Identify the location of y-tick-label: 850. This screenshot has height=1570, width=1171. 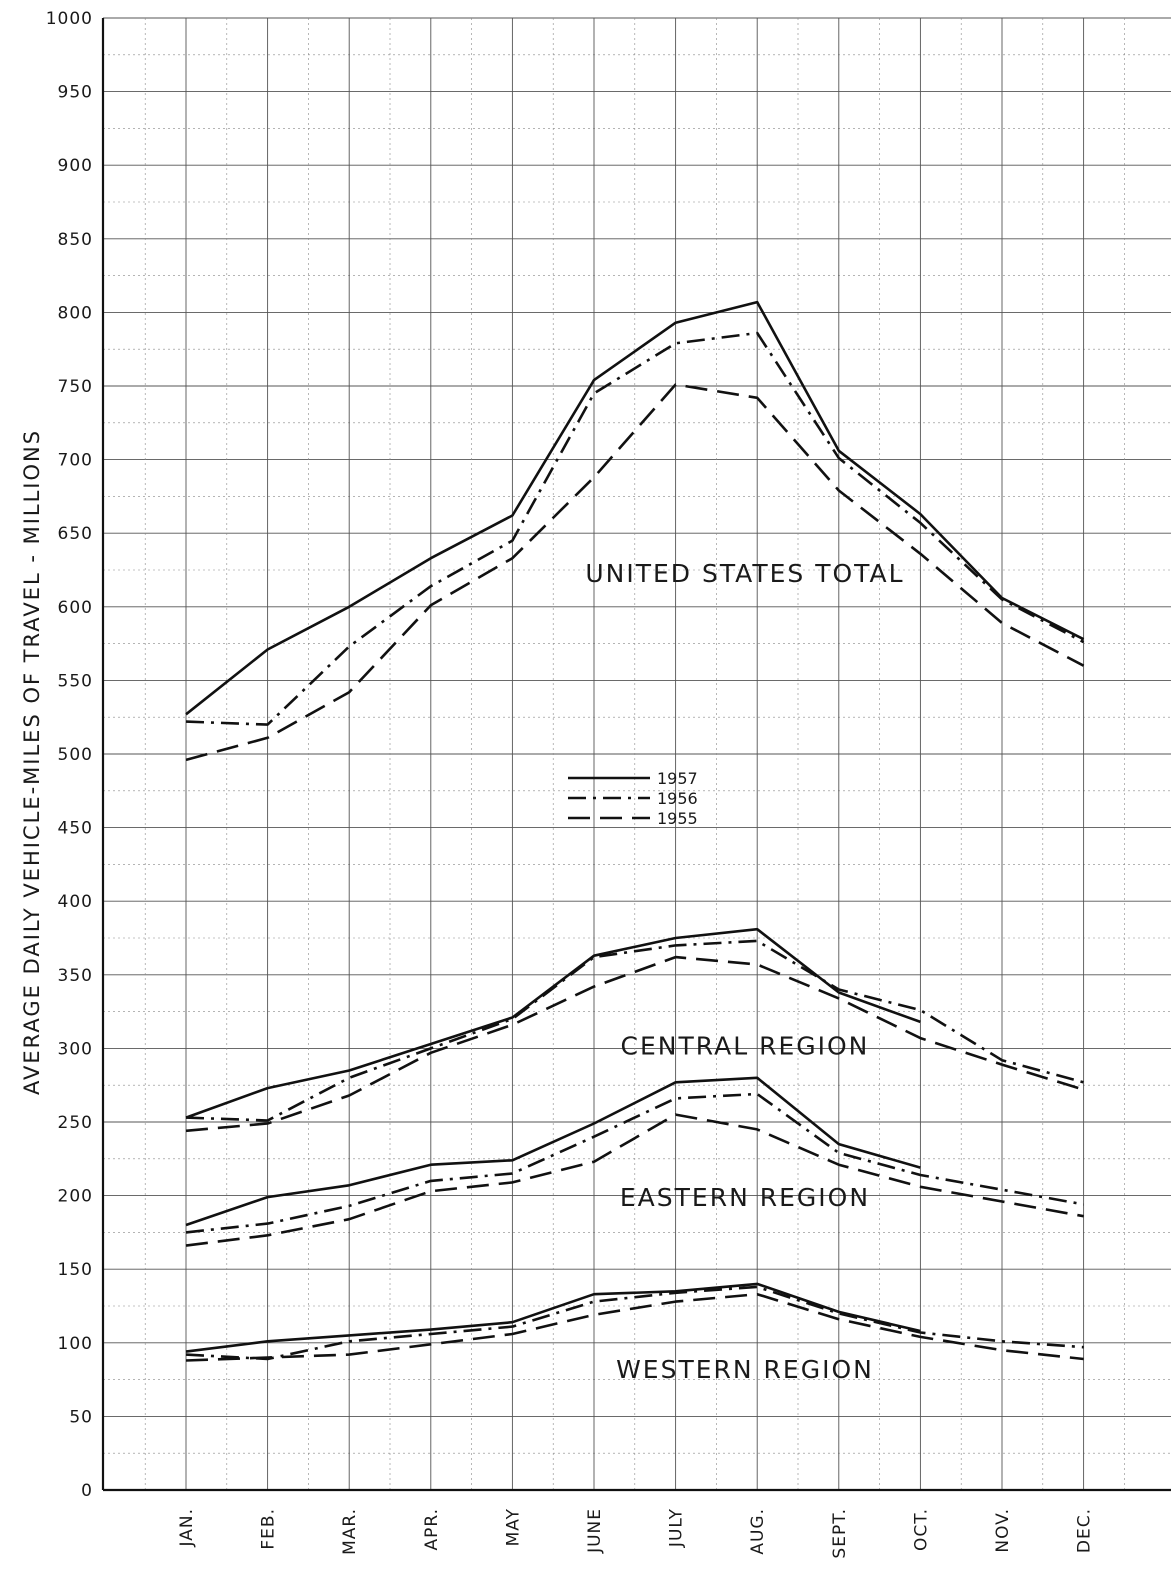
(75, 240).